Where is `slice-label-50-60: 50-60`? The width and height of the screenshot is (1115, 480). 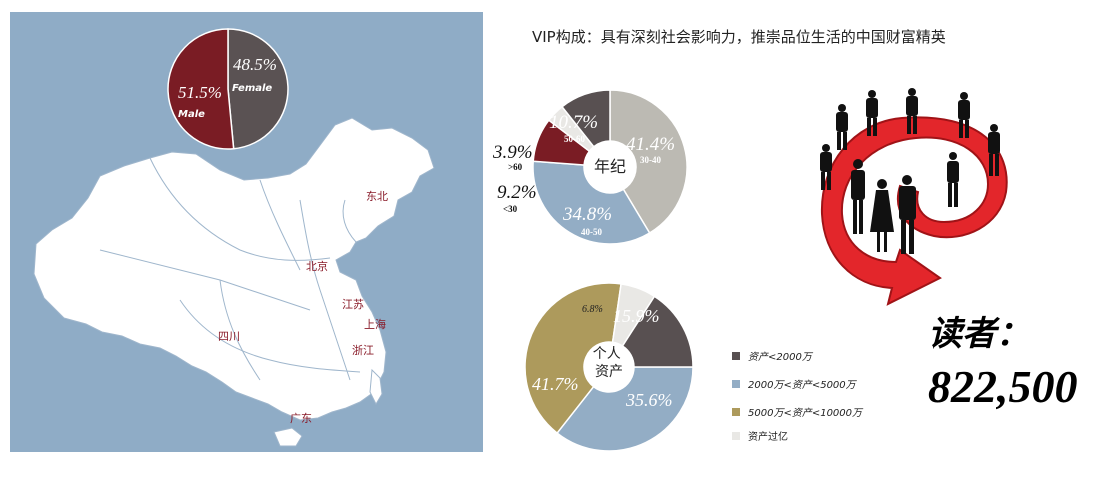 slice-label-50-60: 50-60 is located at coordinates (574, 139).